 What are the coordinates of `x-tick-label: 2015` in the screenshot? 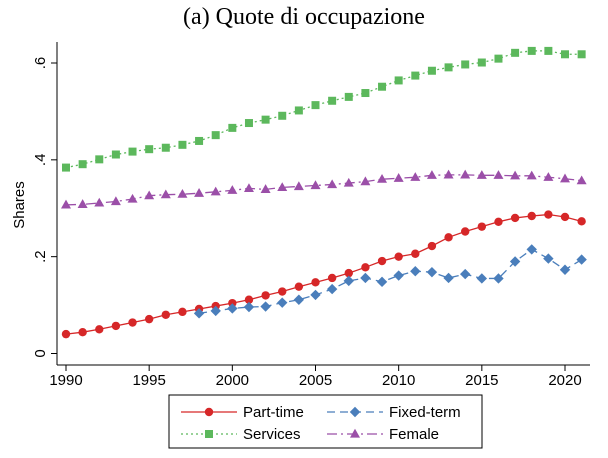 It's located at (481, 380).